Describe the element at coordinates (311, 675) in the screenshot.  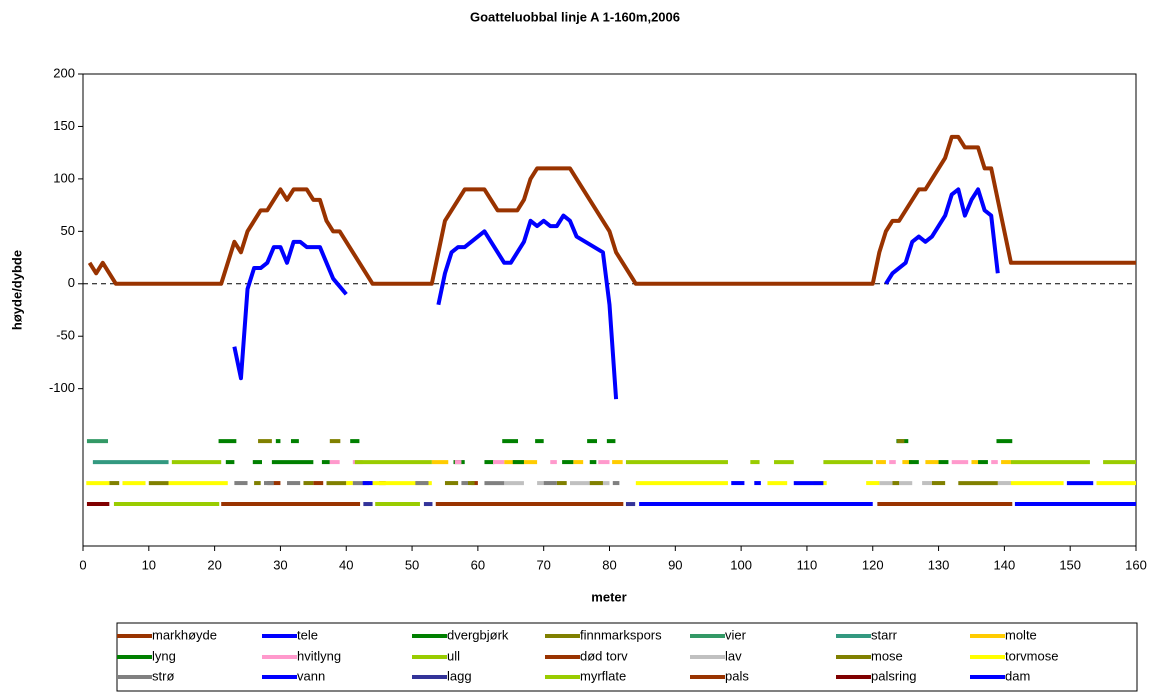
I see `legend-label: vann` at that location.